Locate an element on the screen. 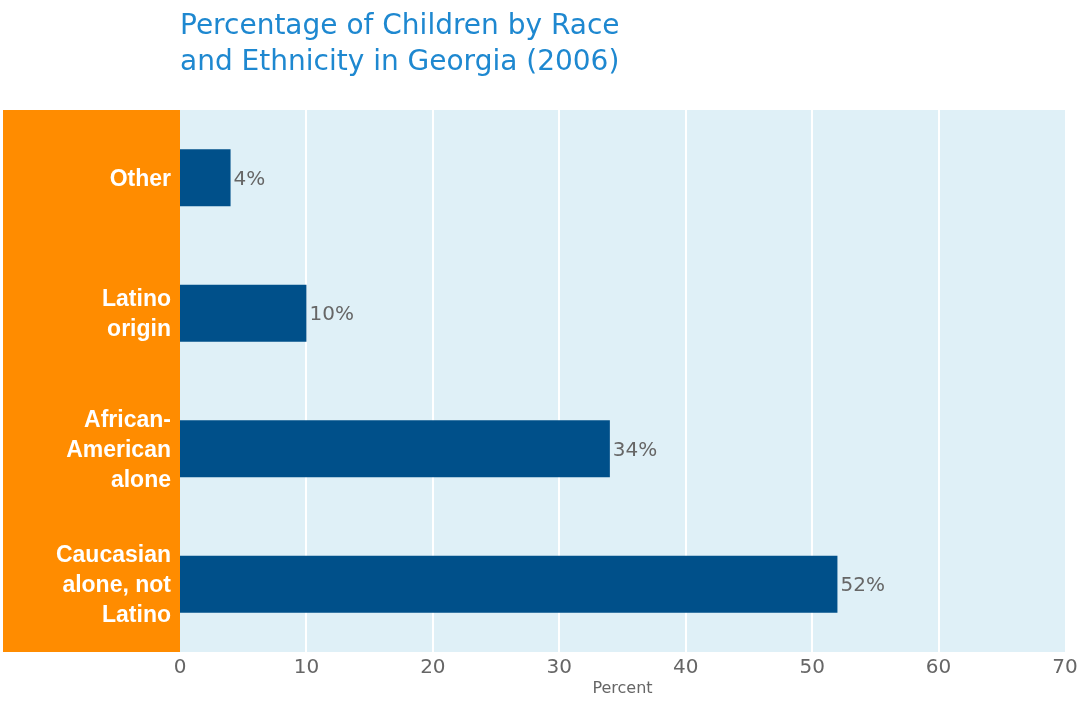 The height and width of the screenshot is (717, 1078). data-label: 52% is located at coordinates (862, 584).